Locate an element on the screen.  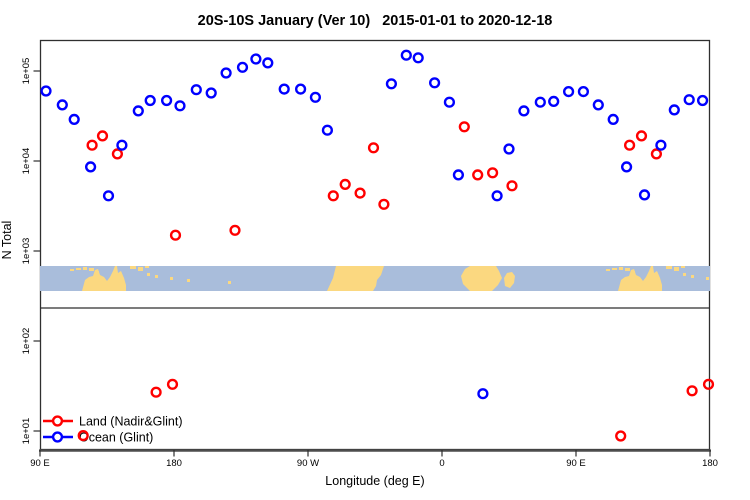
land-group is located at coordinates (121, 278).